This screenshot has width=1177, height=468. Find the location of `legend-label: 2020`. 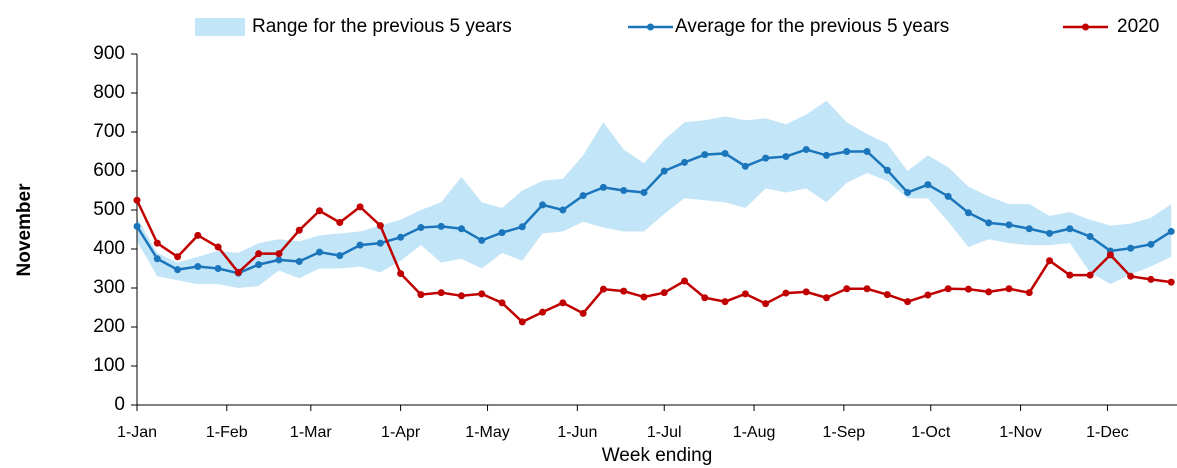

legend-label: 2020 is located at coordinates (1138, 26).